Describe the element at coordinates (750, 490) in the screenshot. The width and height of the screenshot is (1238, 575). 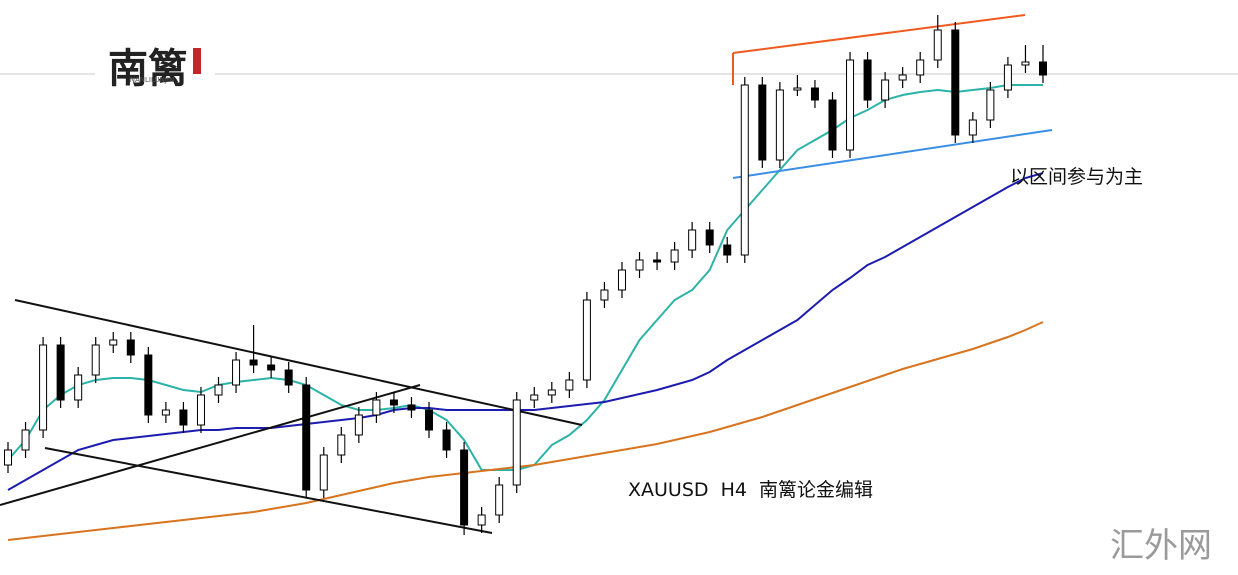
I see `caption: XAUUSD H4 南篱论金编辑` at that location.